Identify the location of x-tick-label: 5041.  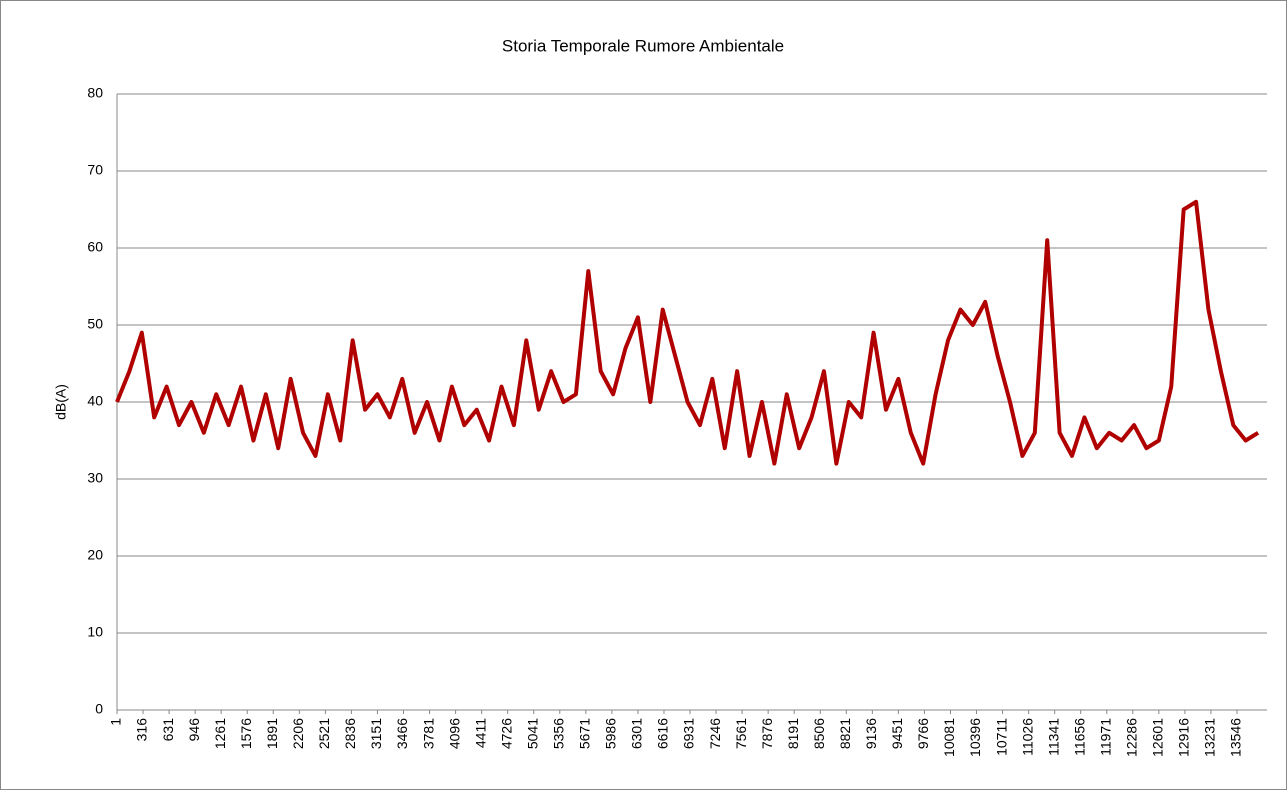
(532, 733).